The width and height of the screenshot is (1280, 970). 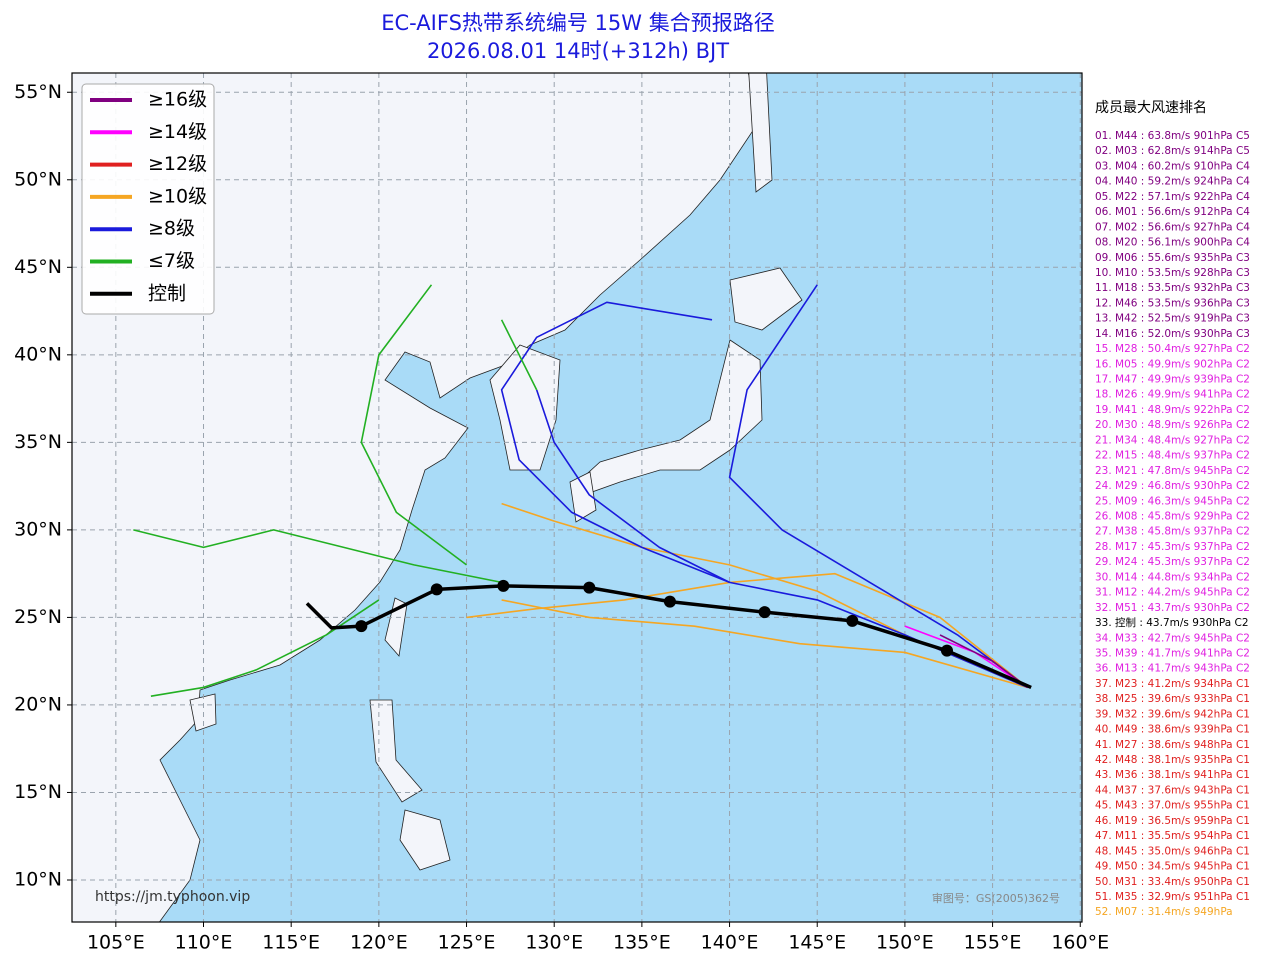 I want to click on korea, so click(x=525, y=407).